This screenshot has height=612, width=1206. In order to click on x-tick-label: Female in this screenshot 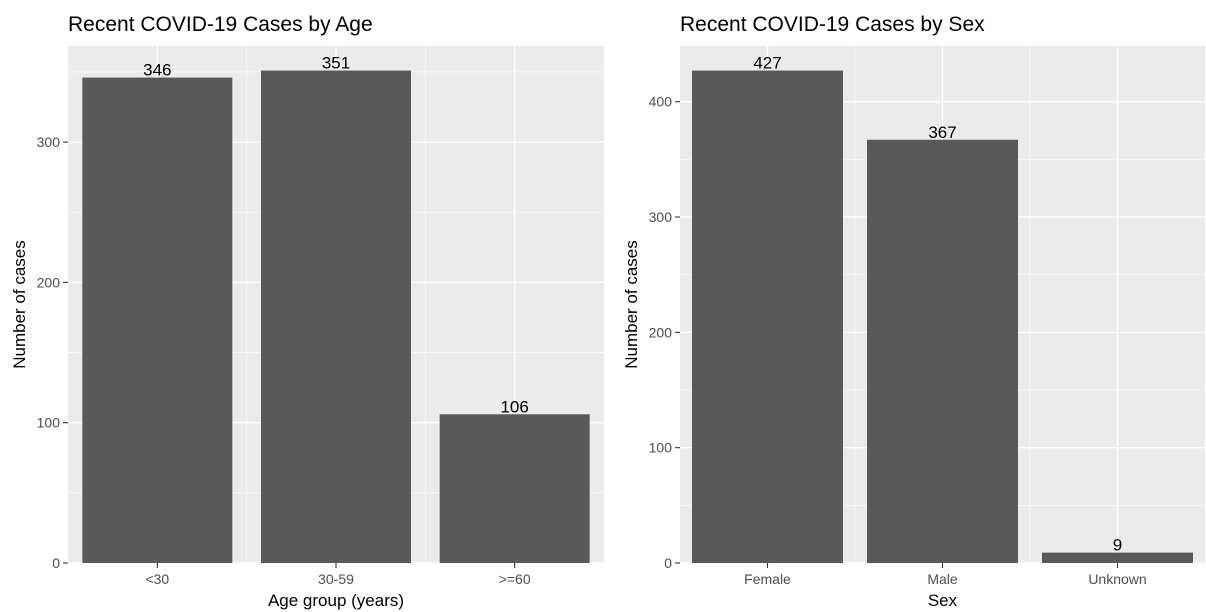, I will do `click(767, 579)`.